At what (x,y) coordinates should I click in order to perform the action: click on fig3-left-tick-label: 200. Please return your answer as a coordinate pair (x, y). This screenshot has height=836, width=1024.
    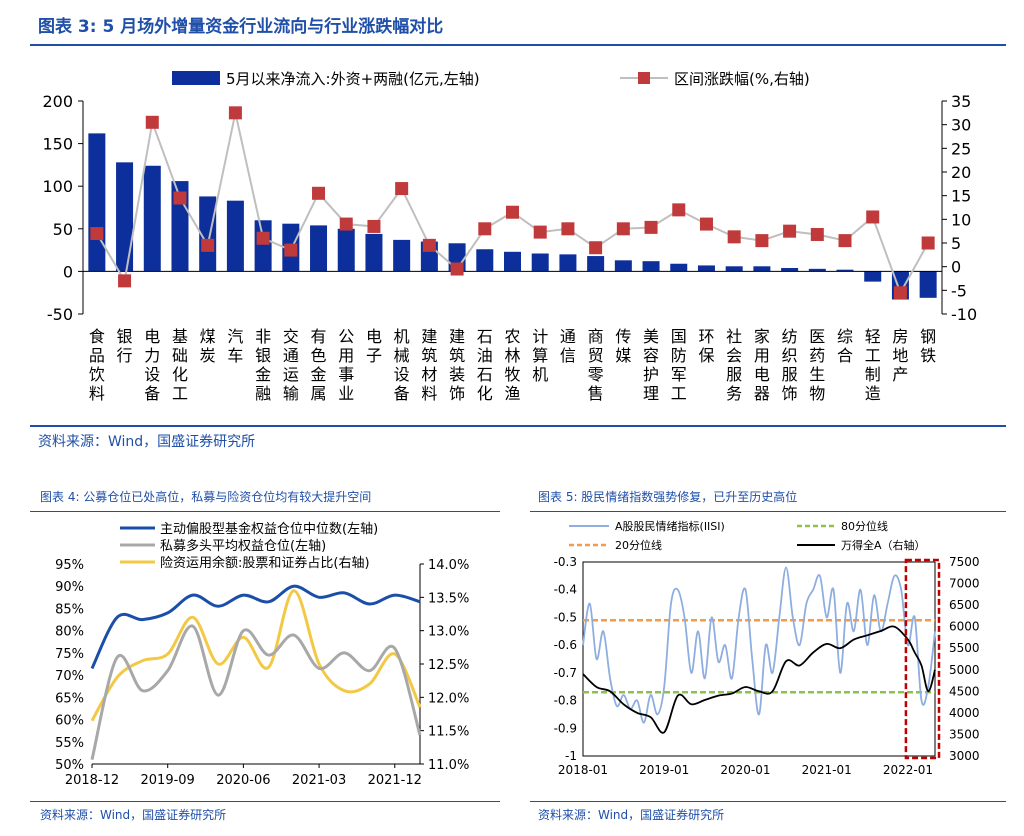
    Looking at the image, I should click on (57, 101).